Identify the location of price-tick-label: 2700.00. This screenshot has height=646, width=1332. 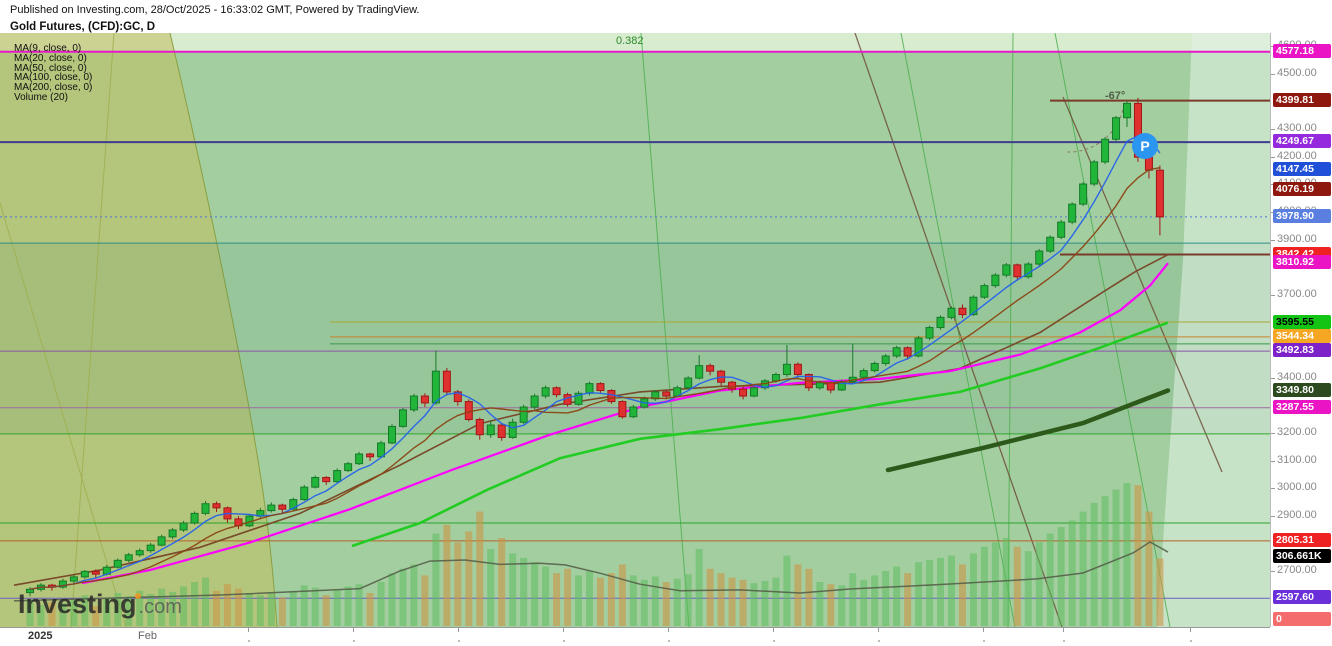
(1294, 569).